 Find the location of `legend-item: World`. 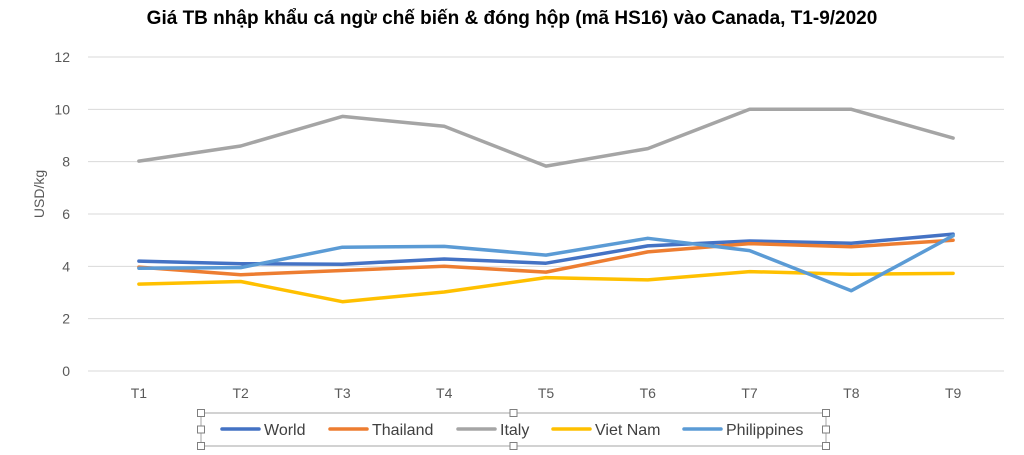

legend-item: World is located at coordinates (263, 430).